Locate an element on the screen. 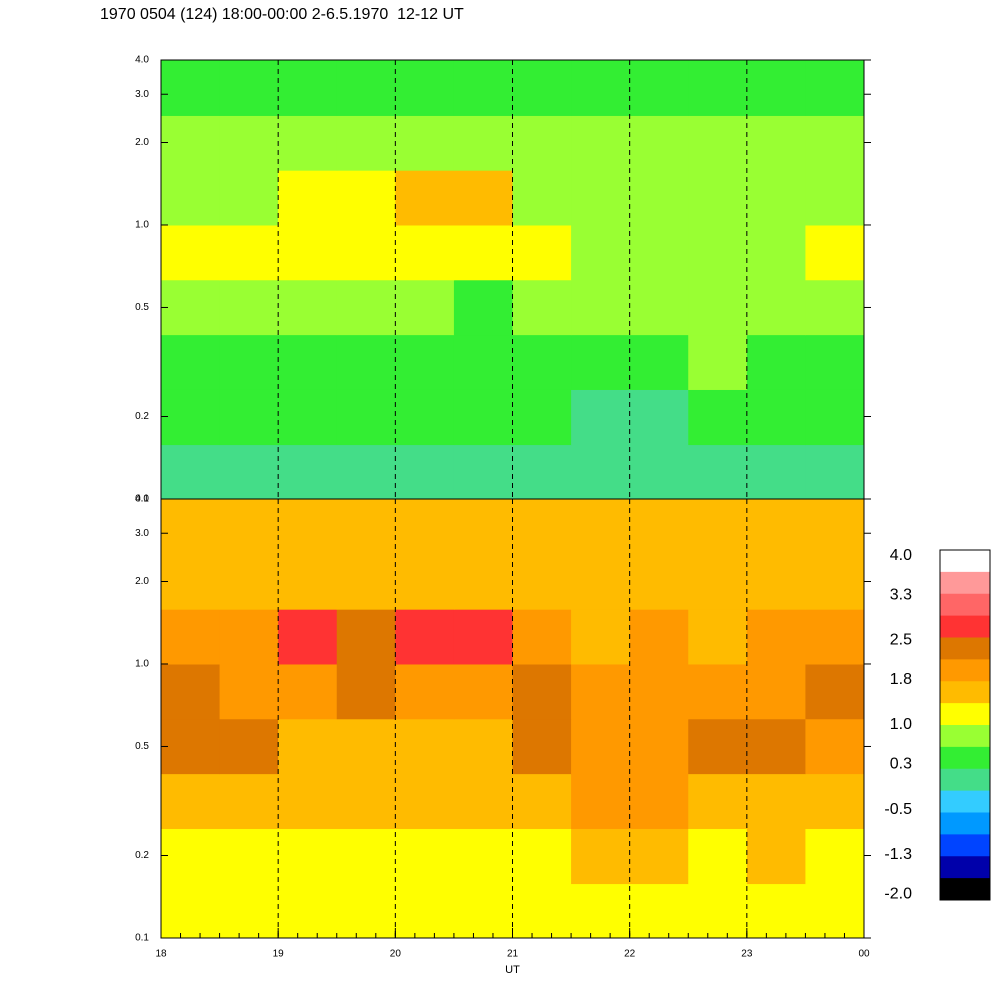 The width and height of the screenshot is (1000, 1005). x-tick-label: 23 is located at coordinates (747, 954).